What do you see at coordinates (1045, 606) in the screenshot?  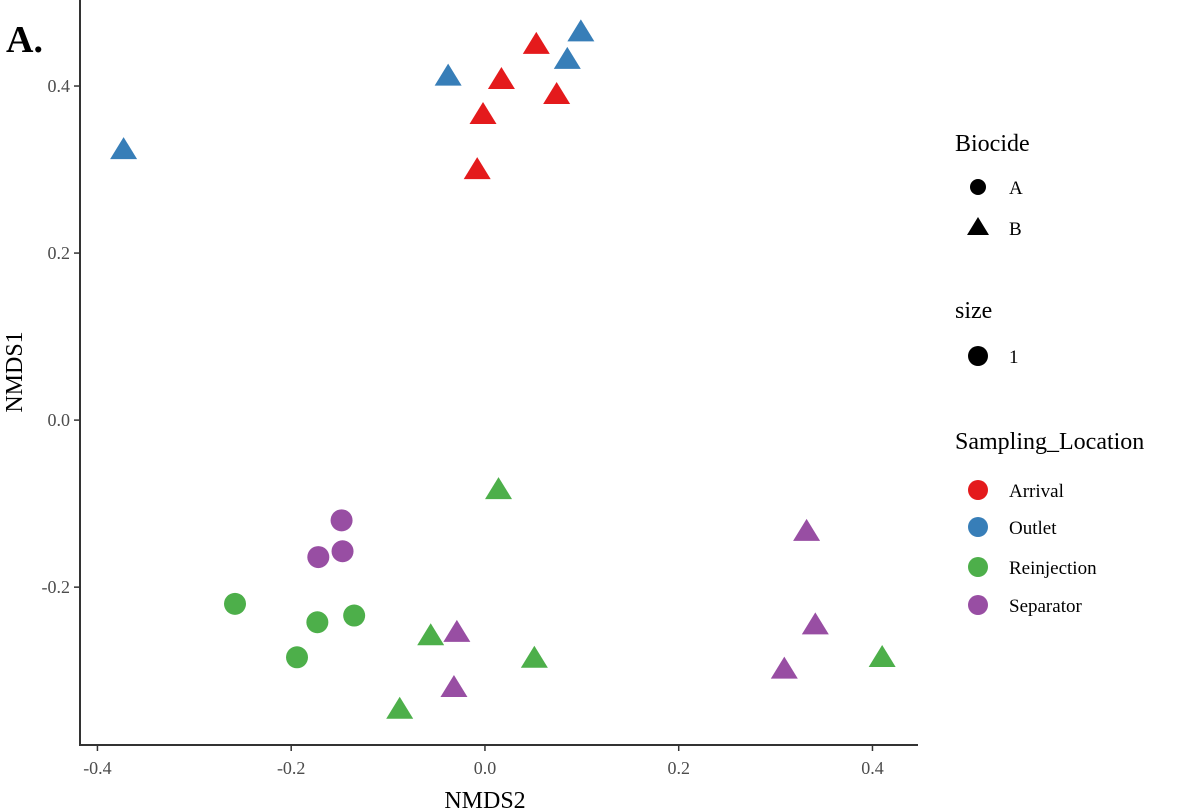 I see `legend-label-separator: Separator` at bounding box center [1045, 606].